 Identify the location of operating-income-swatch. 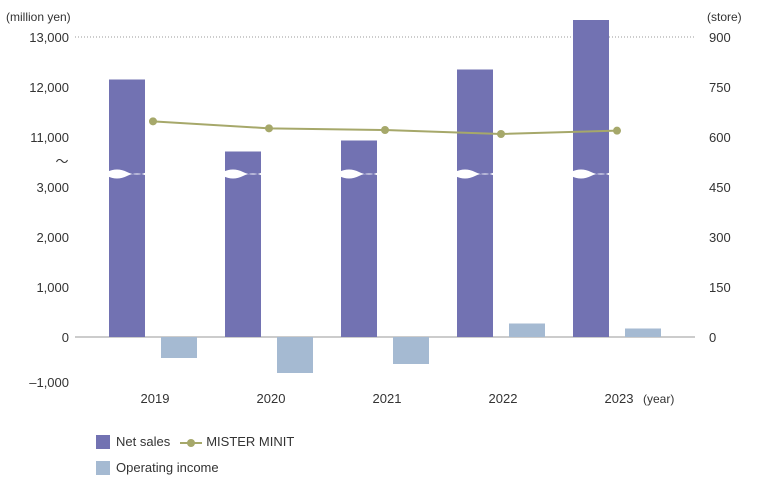
(103, 467).